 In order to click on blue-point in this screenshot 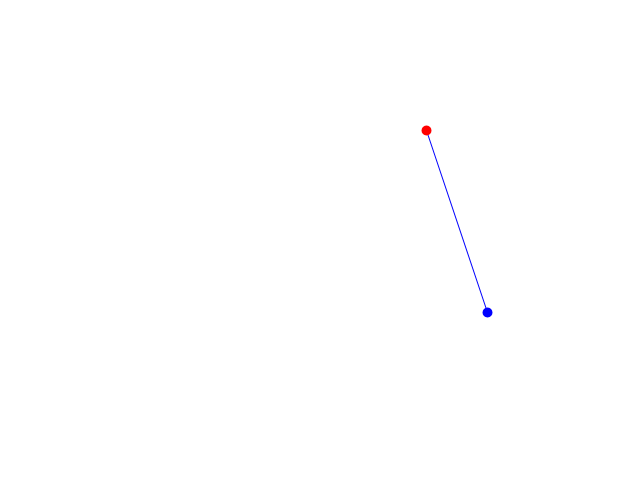, I will do `click(487, 312)`.